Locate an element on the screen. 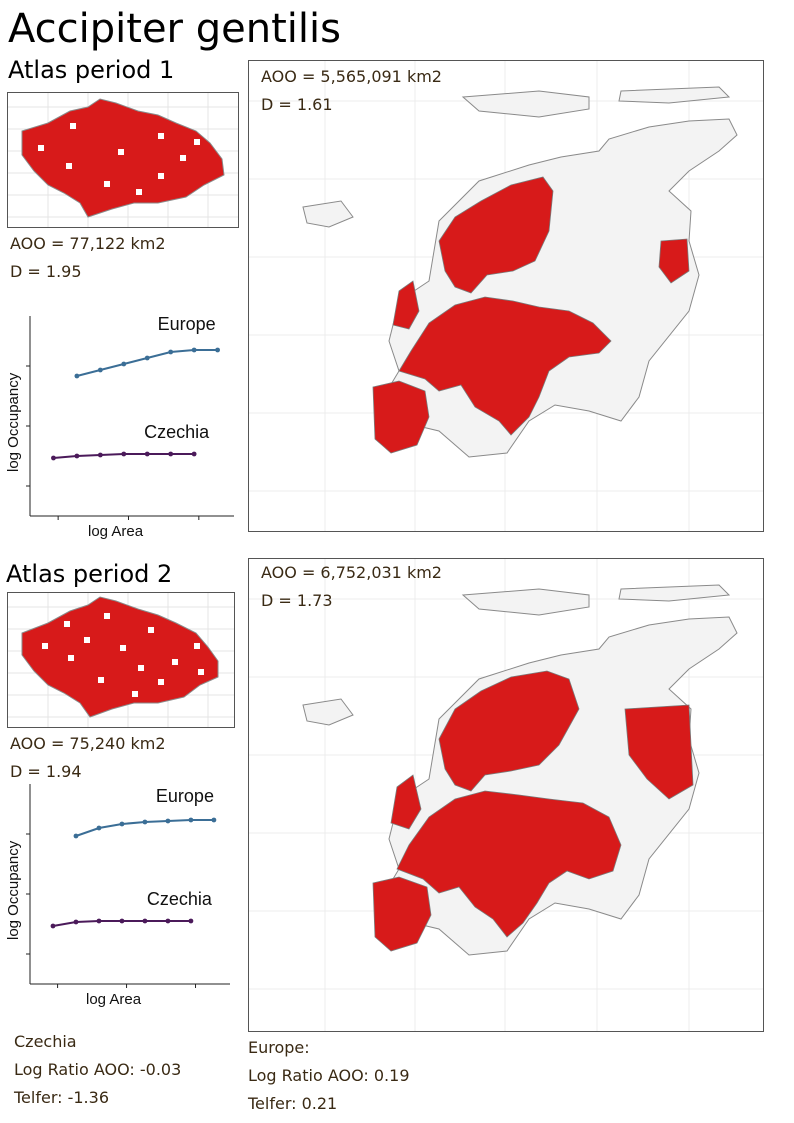  occupancy-chart-period1: log Area log Occupancy Europe Czechia is located at coordinates (120, 418).